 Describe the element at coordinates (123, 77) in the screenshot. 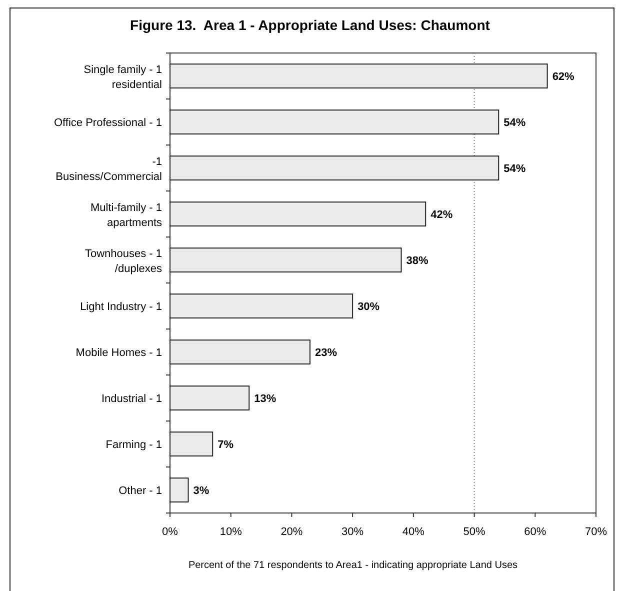

I see `y-tick-label: Single family - 1 residential` at that location.